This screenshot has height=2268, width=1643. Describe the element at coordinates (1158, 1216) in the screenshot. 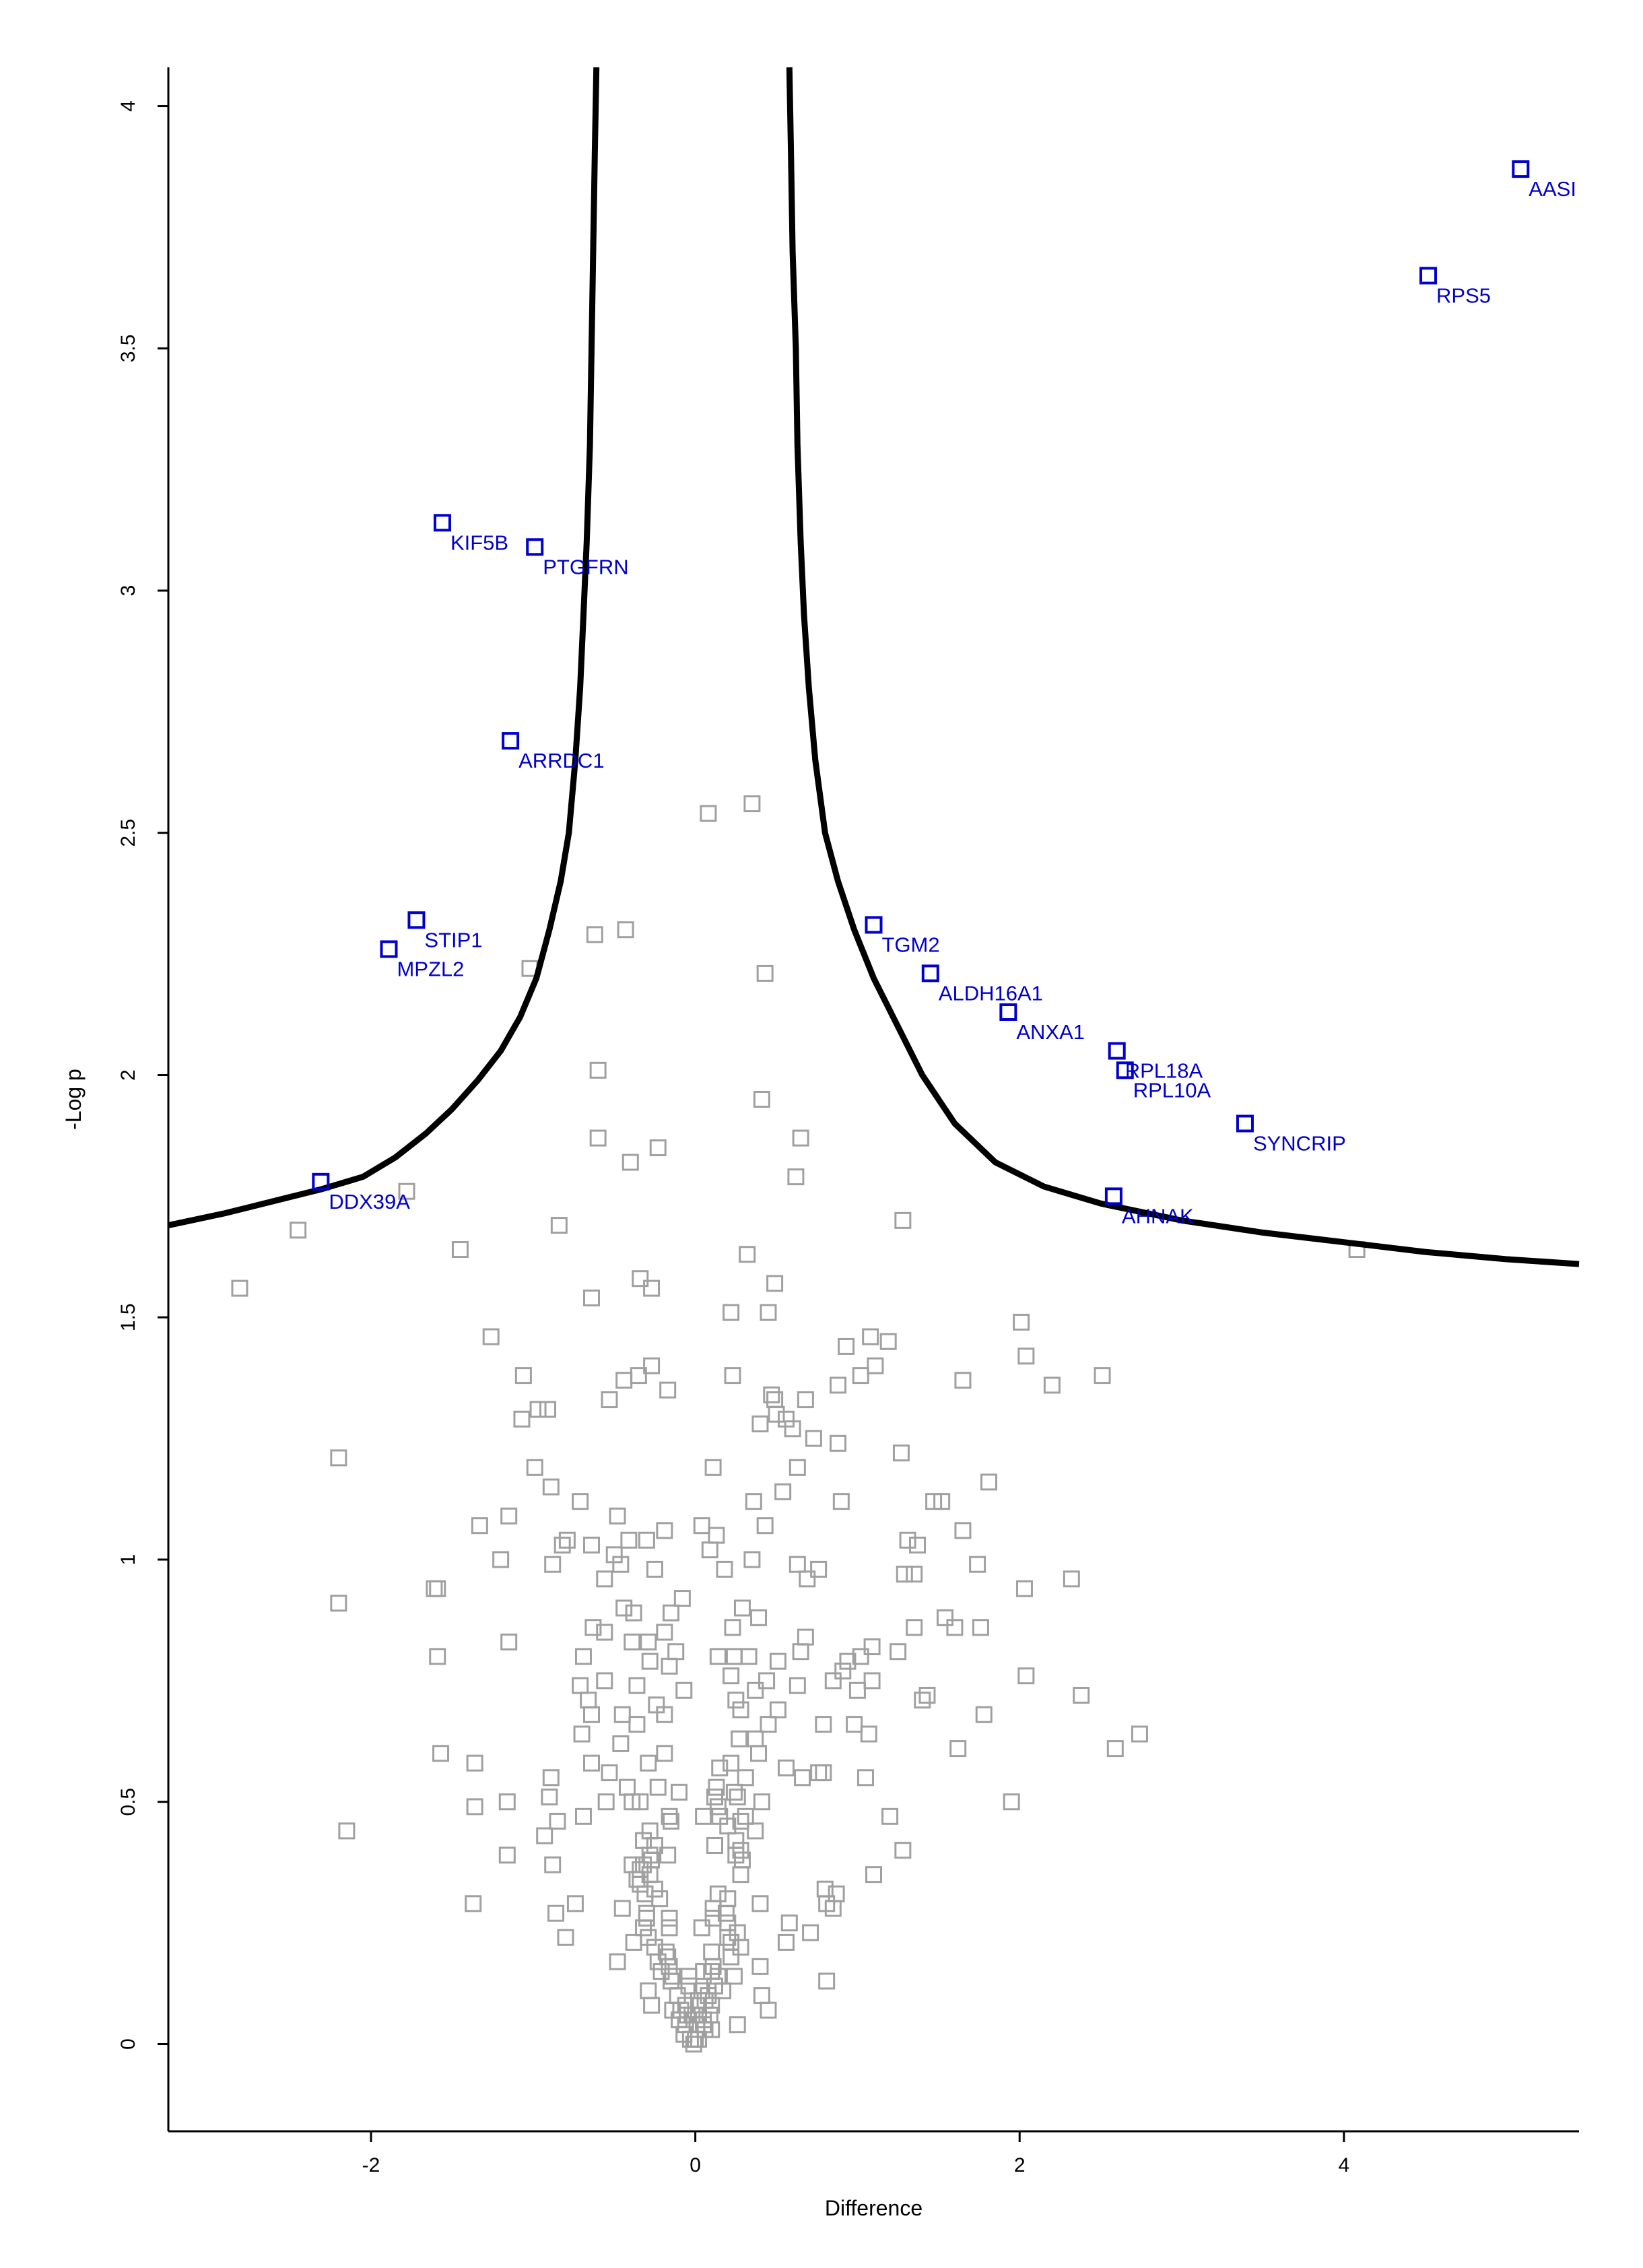

I see `point-label: AHNAK` at that location.